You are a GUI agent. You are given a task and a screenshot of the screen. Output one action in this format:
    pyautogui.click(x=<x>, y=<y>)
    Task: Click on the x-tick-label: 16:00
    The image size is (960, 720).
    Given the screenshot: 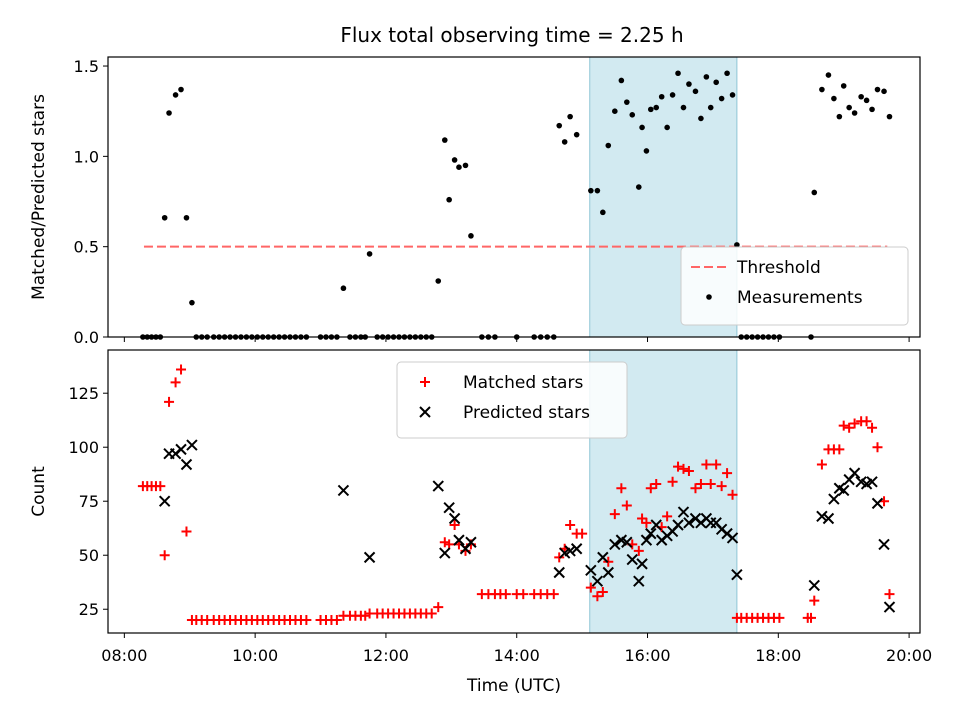 What is the action you would take?
    pyautogui.click(x=647, y=655)
    